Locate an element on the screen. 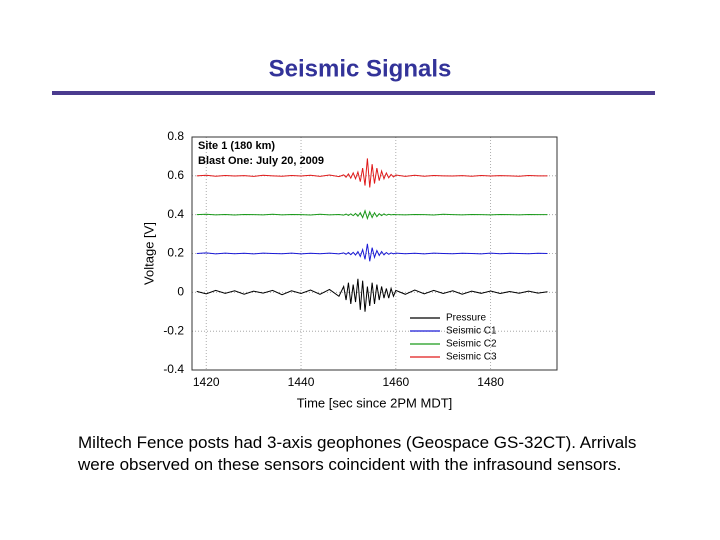  y-tick-label: 0.8 is located at coordinates (175, 136).